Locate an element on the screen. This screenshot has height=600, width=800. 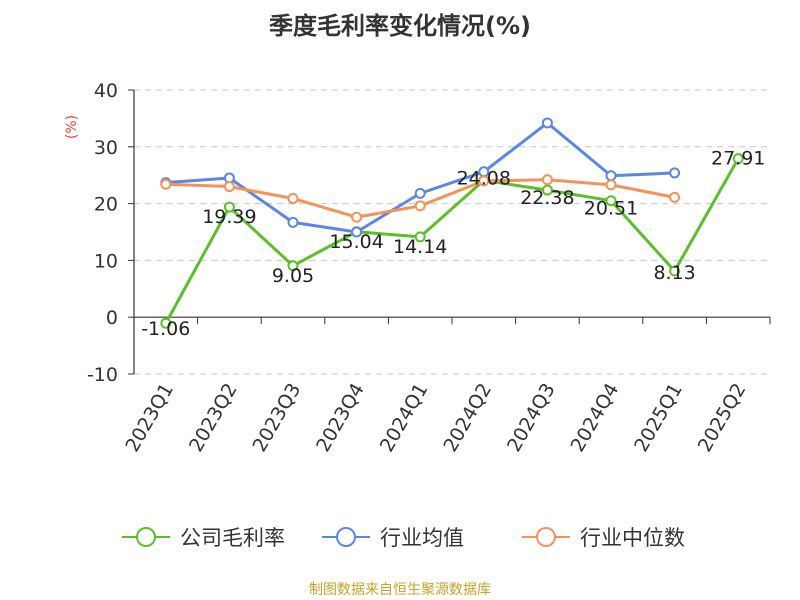
legend: 公司毛利率 行业均值 行业中位数 is located at coordinates (403, 538).